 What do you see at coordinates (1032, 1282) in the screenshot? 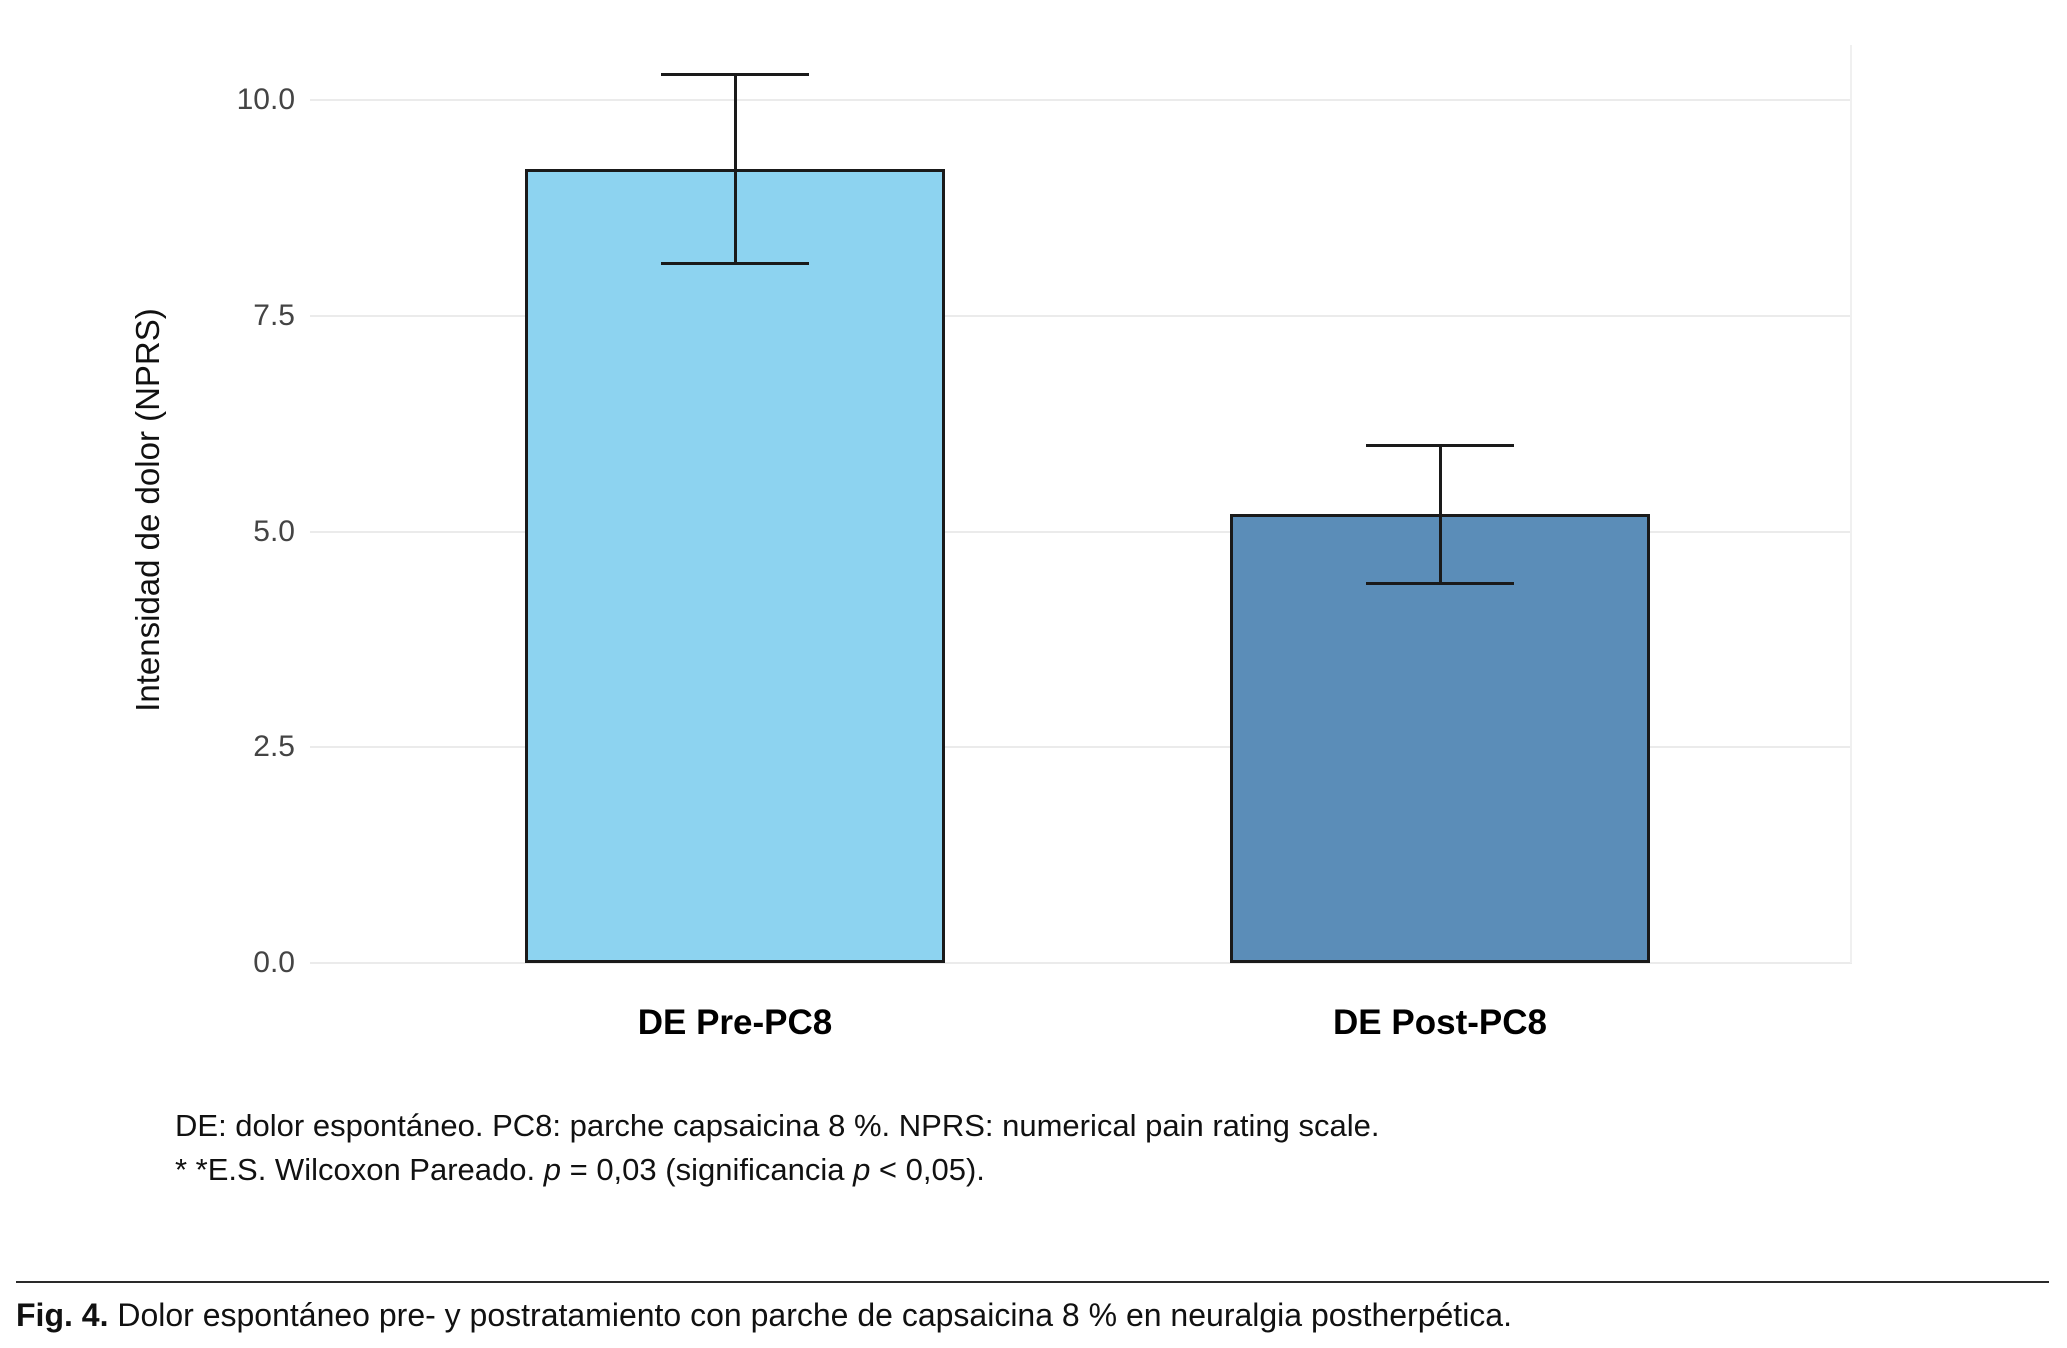
I see `caption-divider` at bounding box center [1032, 1282].